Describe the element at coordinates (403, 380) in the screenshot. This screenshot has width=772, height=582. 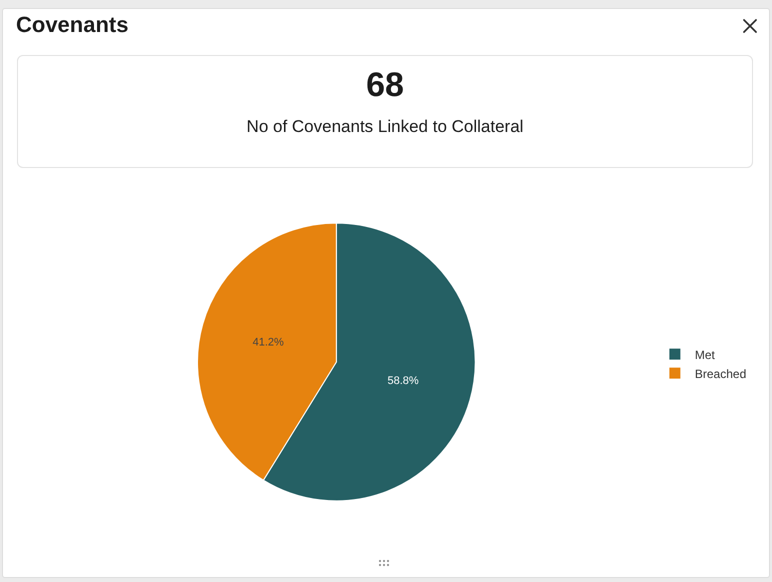
I see `data-label: 58.8%` at that location.